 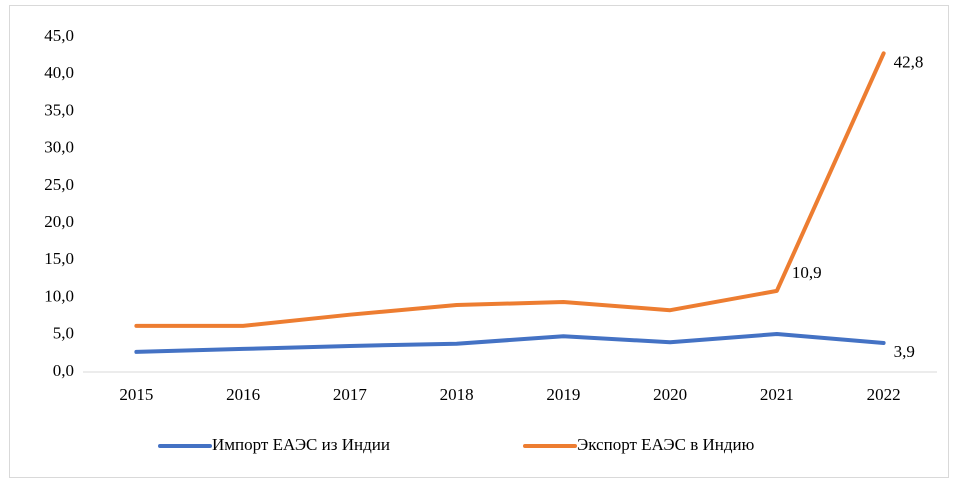 What do you see at coordinates (666, 444) in the screenshot?
I see `legend-label: Экспорт ЕАЭС в Индию` at bounding box center [666, 444].